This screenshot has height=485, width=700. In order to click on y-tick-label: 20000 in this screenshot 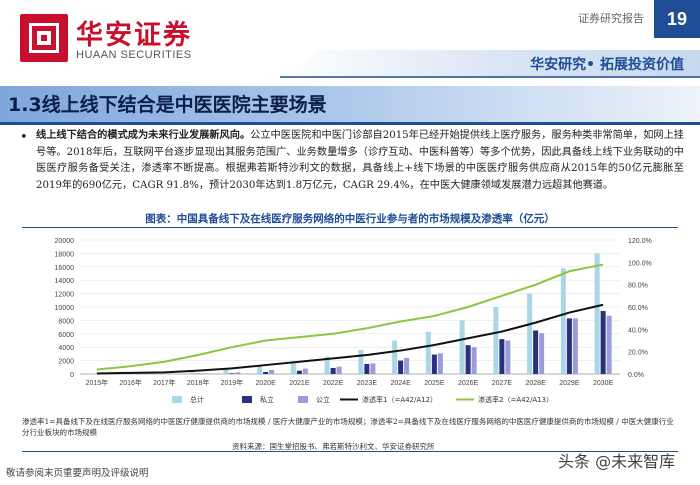, I will do `click(65, 241)`.